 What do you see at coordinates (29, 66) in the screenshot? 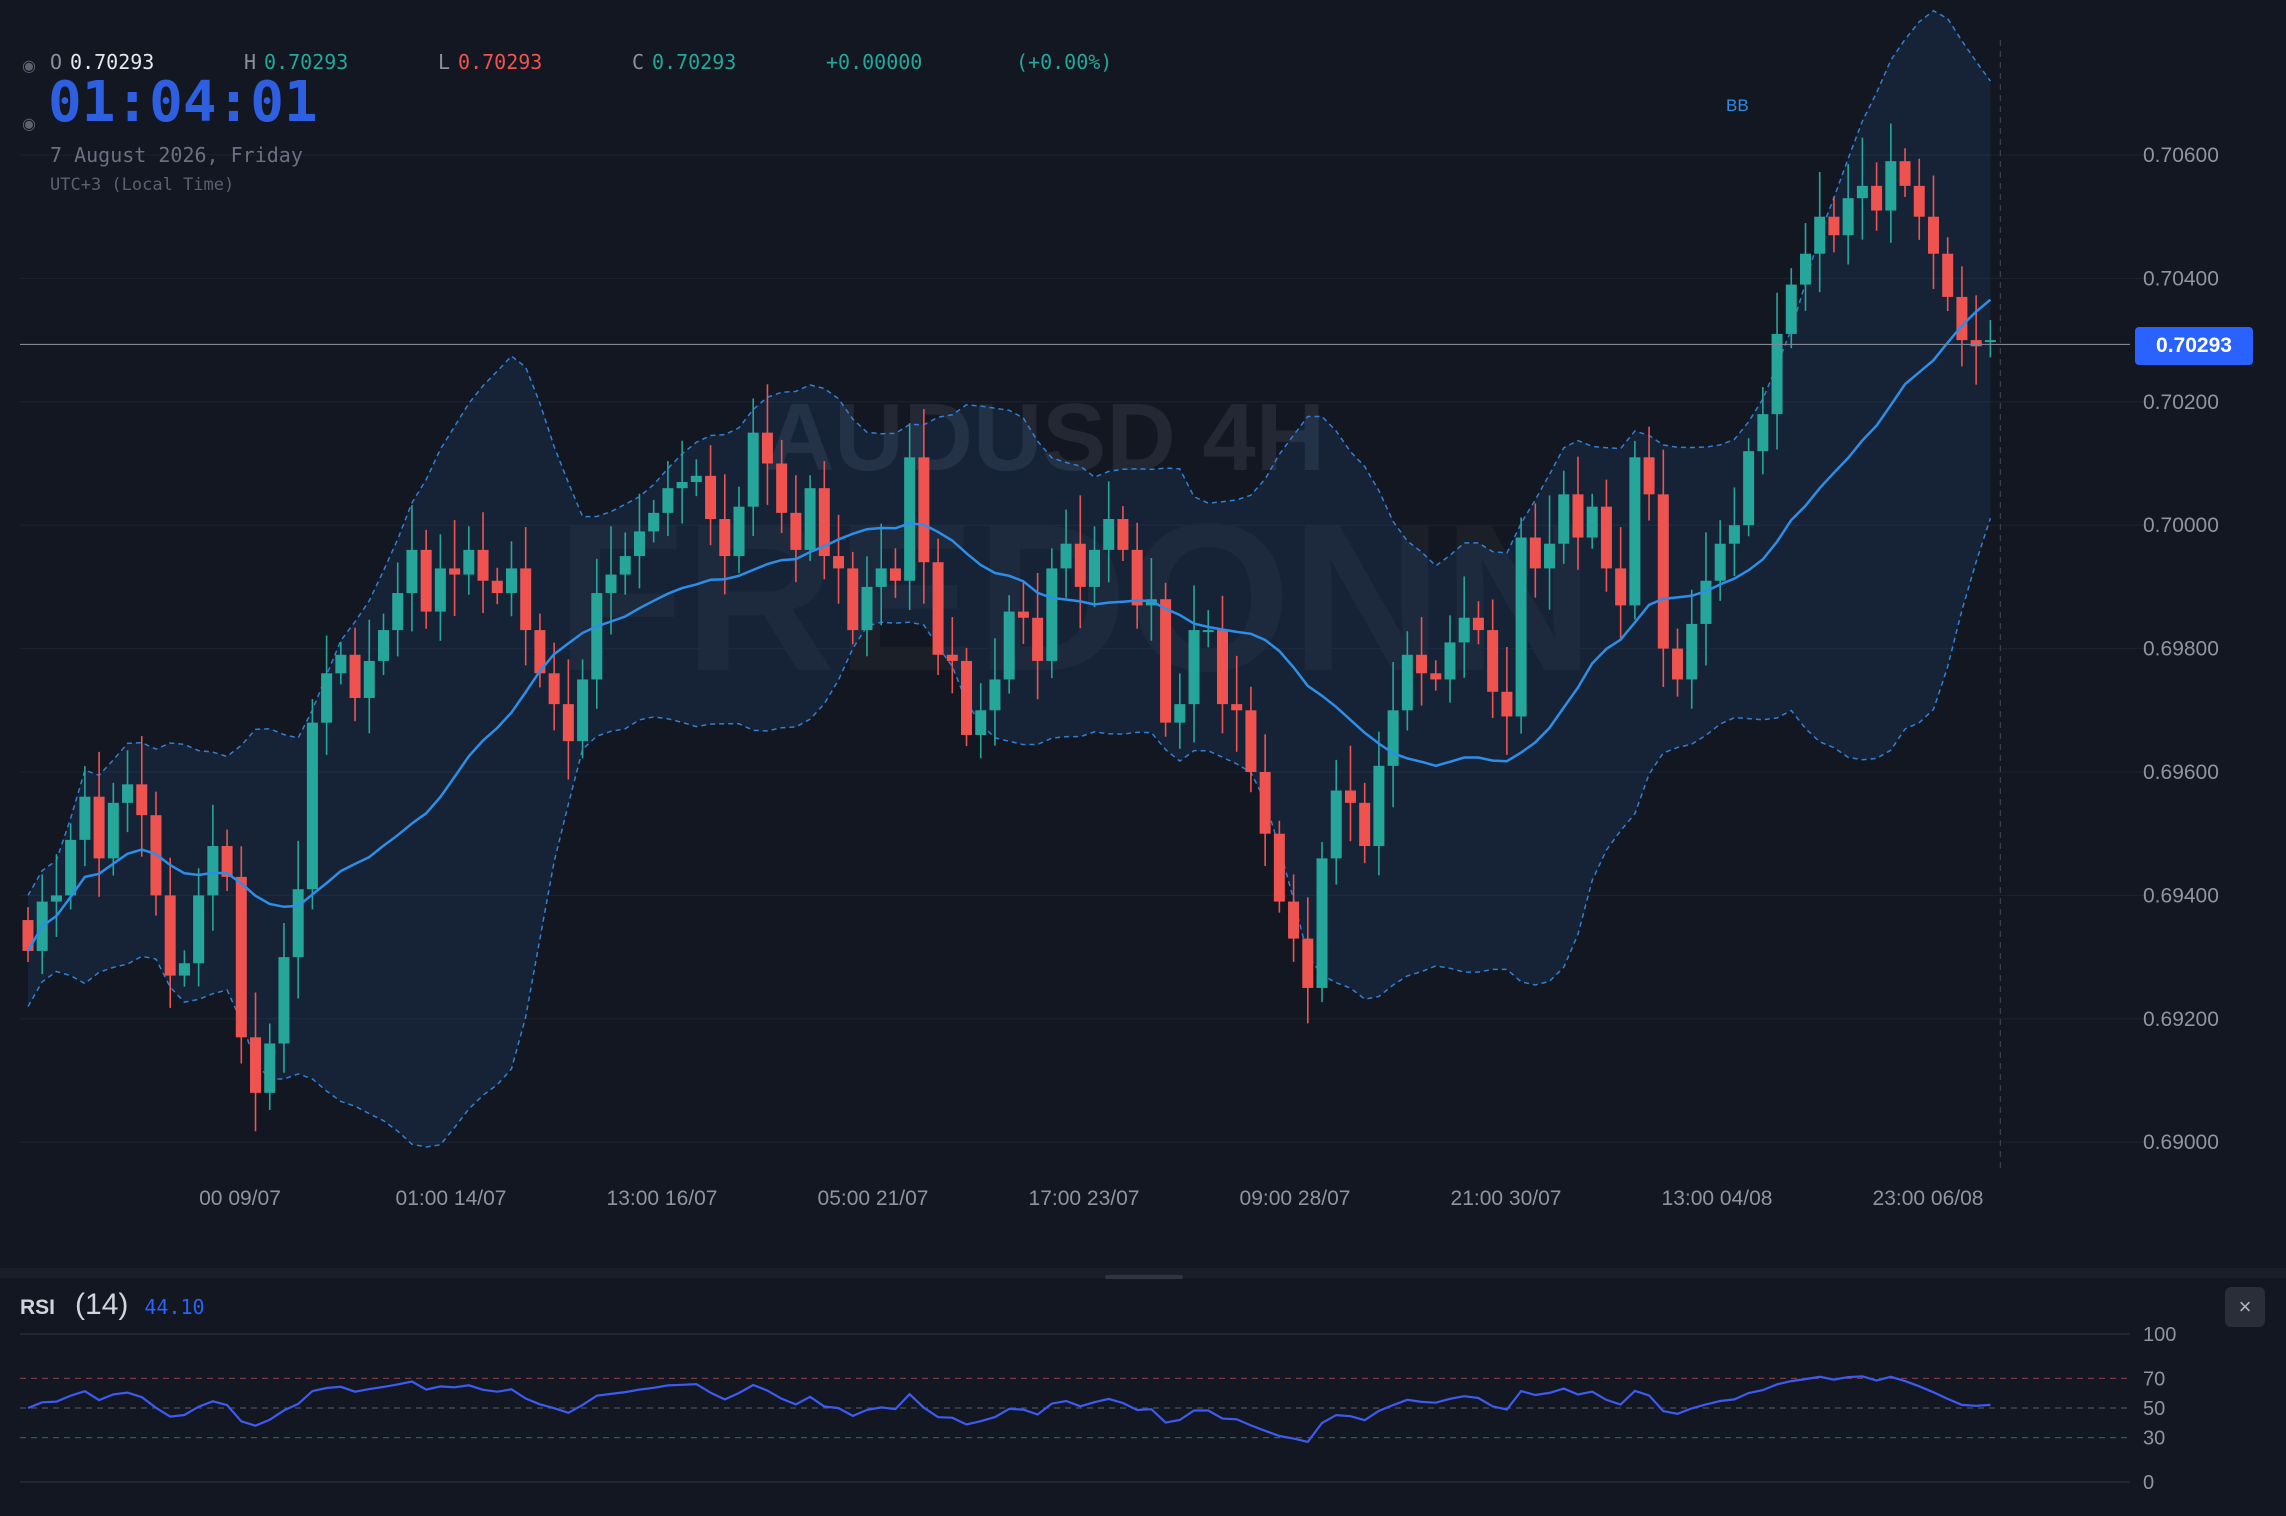
I see `legend-eye-icon: ◉` at bounding box center [29, 66].